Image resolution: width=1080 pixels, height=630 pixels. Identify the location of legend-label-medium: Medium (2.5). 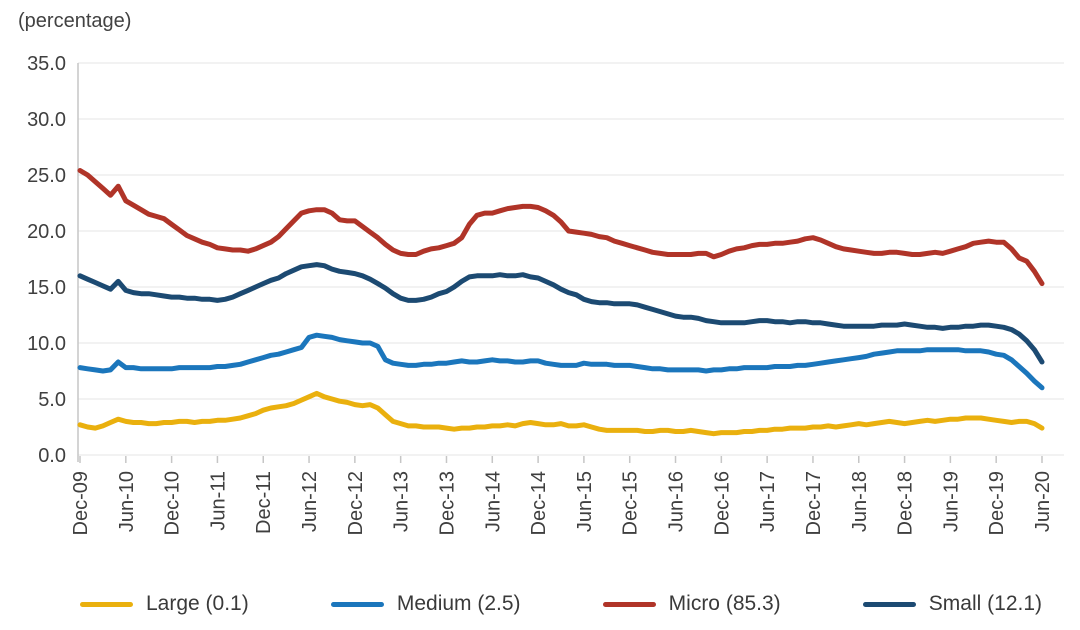
(458, 603).